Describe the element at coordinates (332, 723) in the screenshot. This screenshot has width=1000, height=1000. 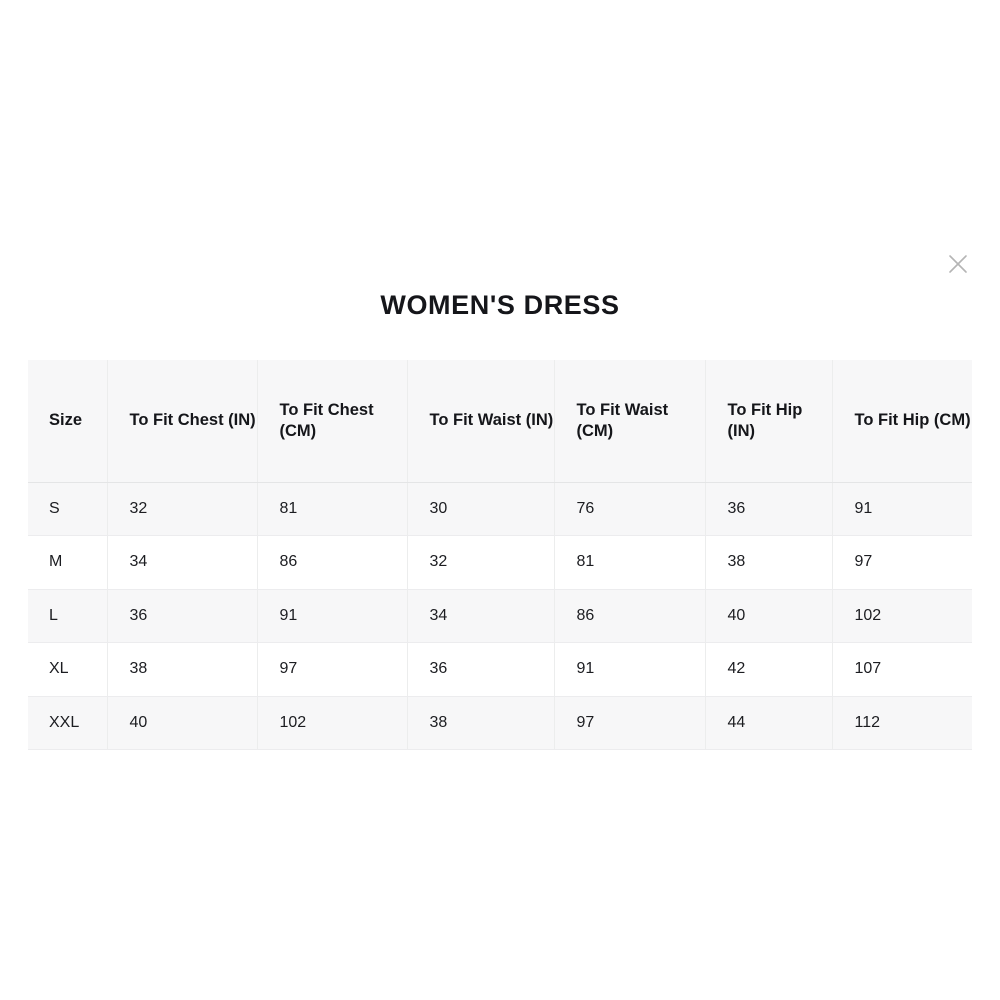
I see `cell-chest-cm: 102` at that location.